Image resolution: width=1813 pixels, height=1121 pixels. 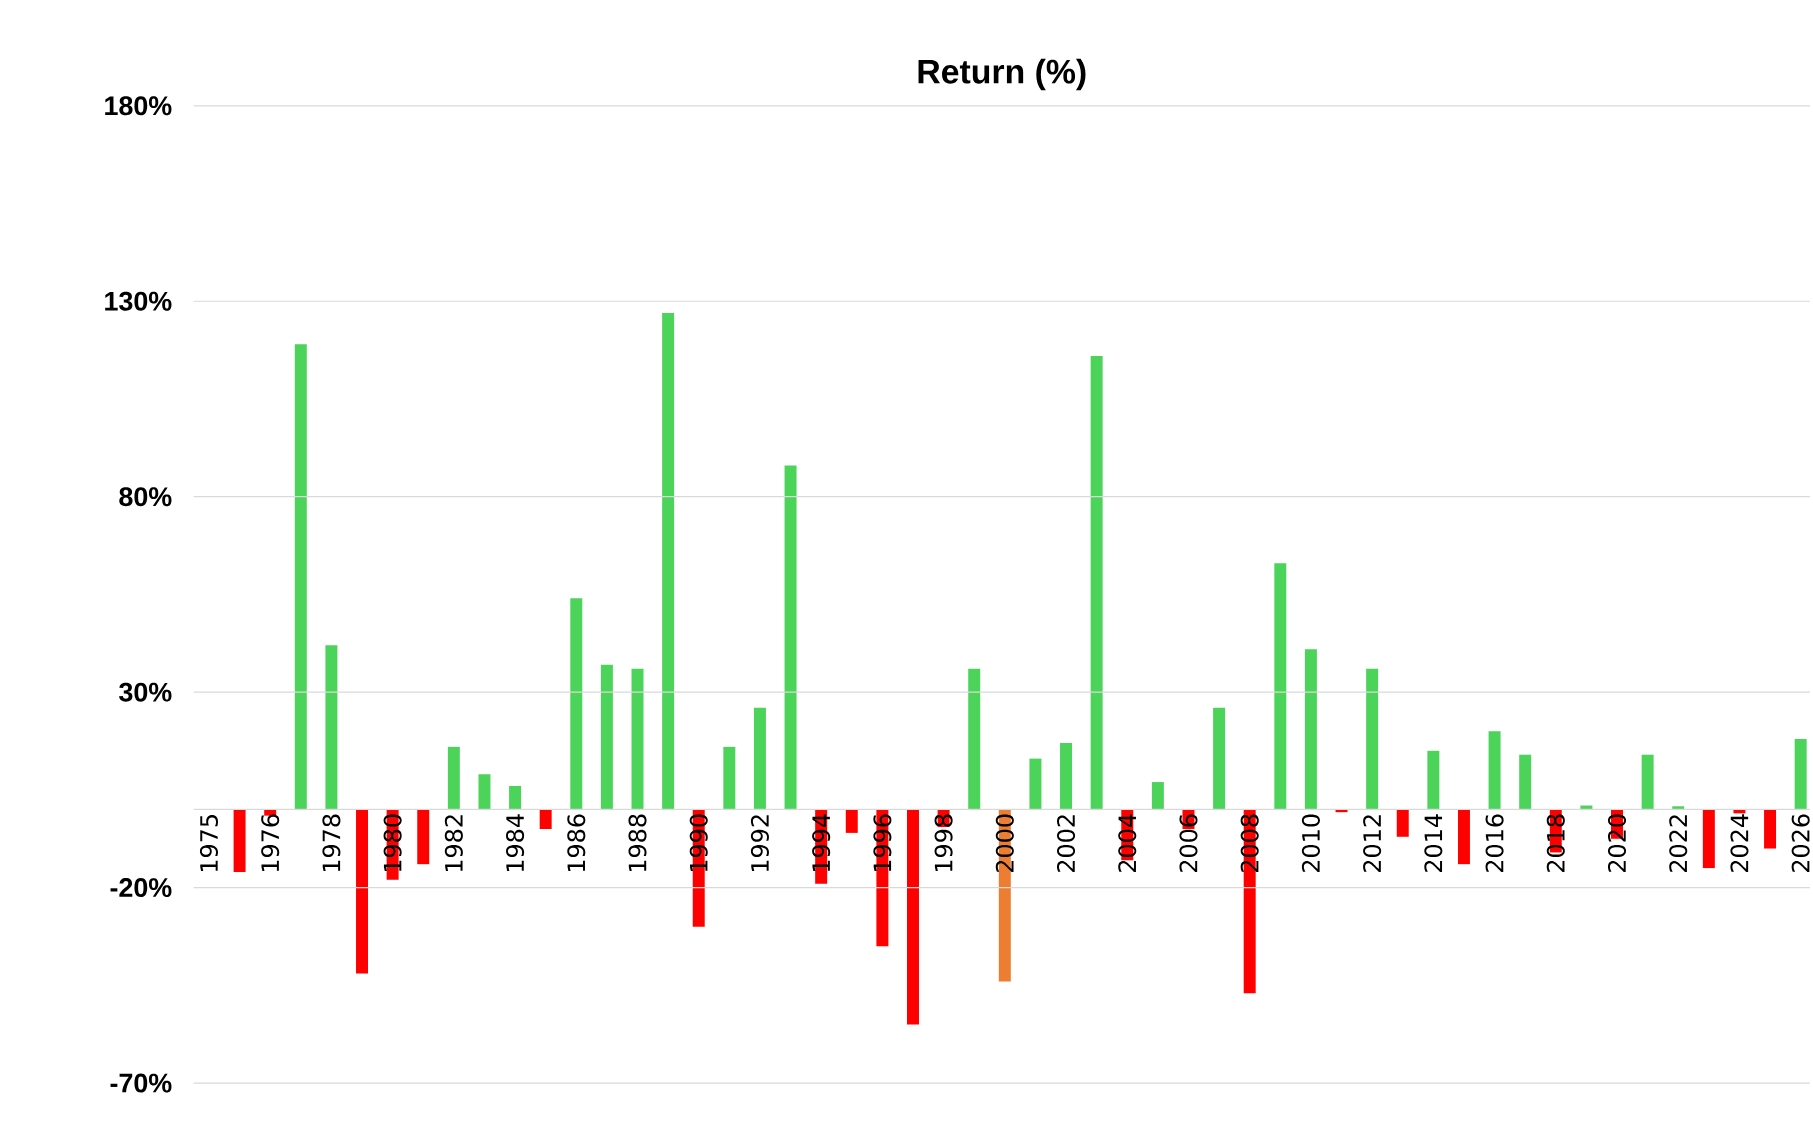 I want to click on y-tick-label: 130%, so click(x=138, y=301).